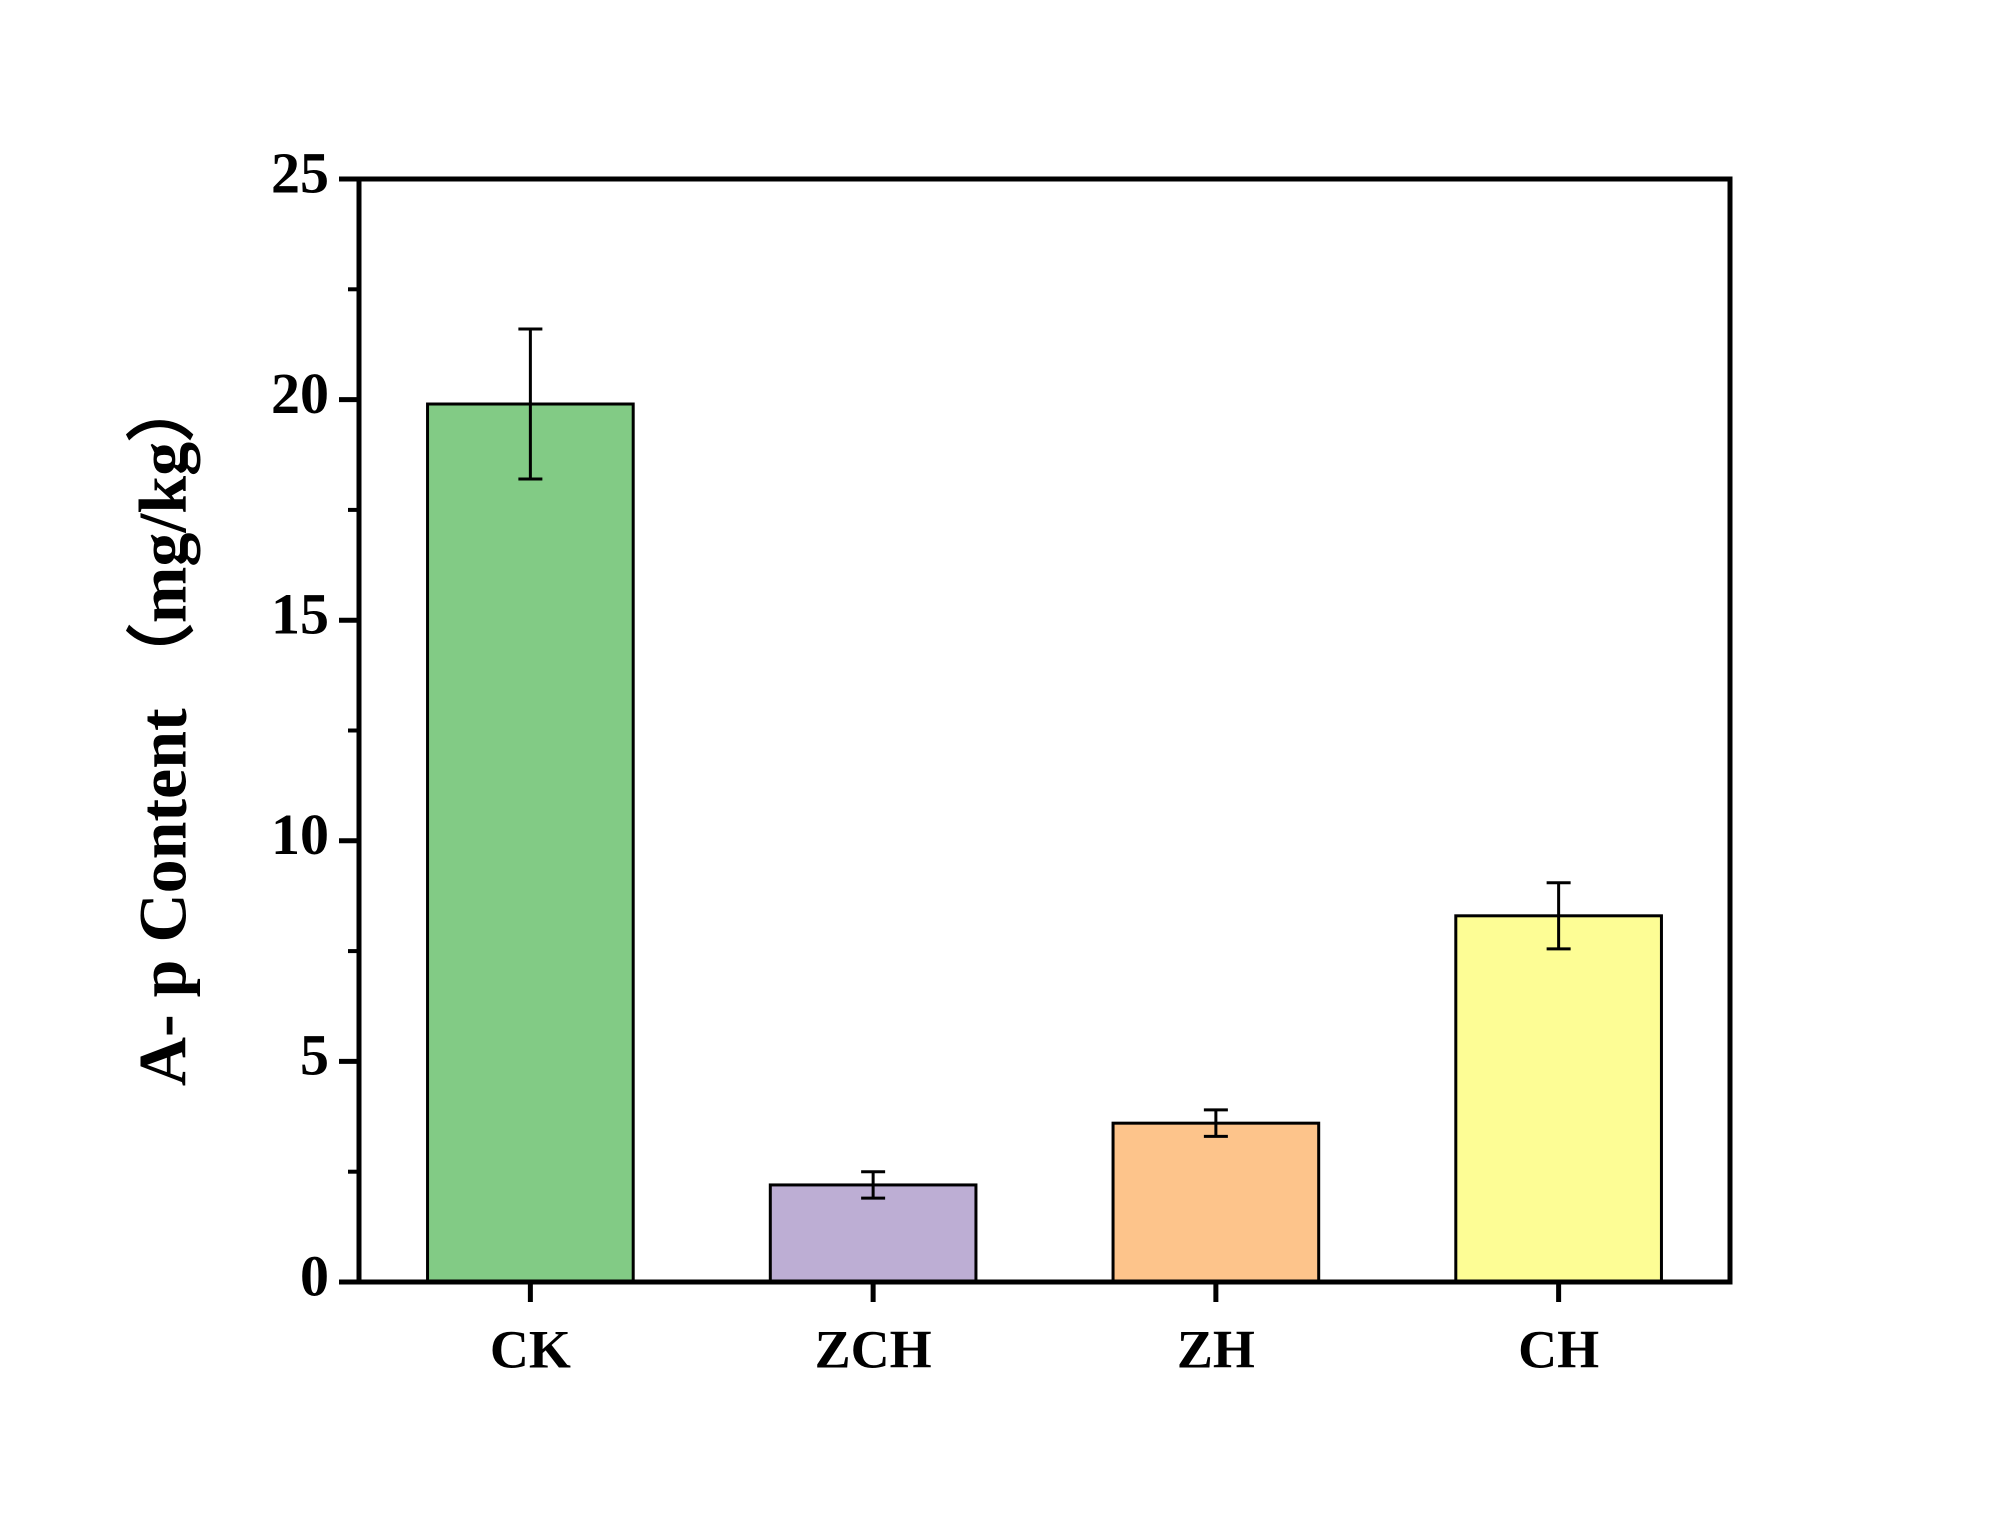 The image size is (1999, 1530). What do you see at coordinates (873, 1349) in the screenshot?
I see `x-tick-label: ZCH` at bounding box center [873, 1349].